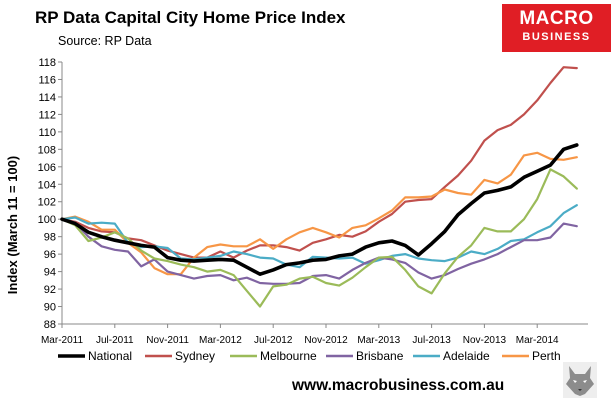  What do you see at coordinates (288, 356) in the screenshot?
I see `legend-label-melbourne: Melbourne` at bounding box center [288, 356].